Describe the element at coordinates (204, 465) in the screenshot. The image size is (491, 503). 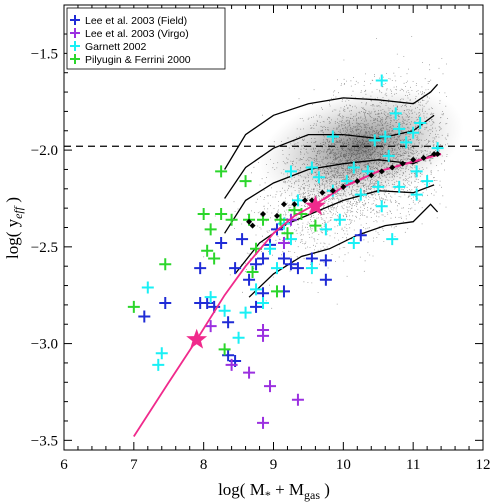
I see `x-tick-label: 8` at that location.